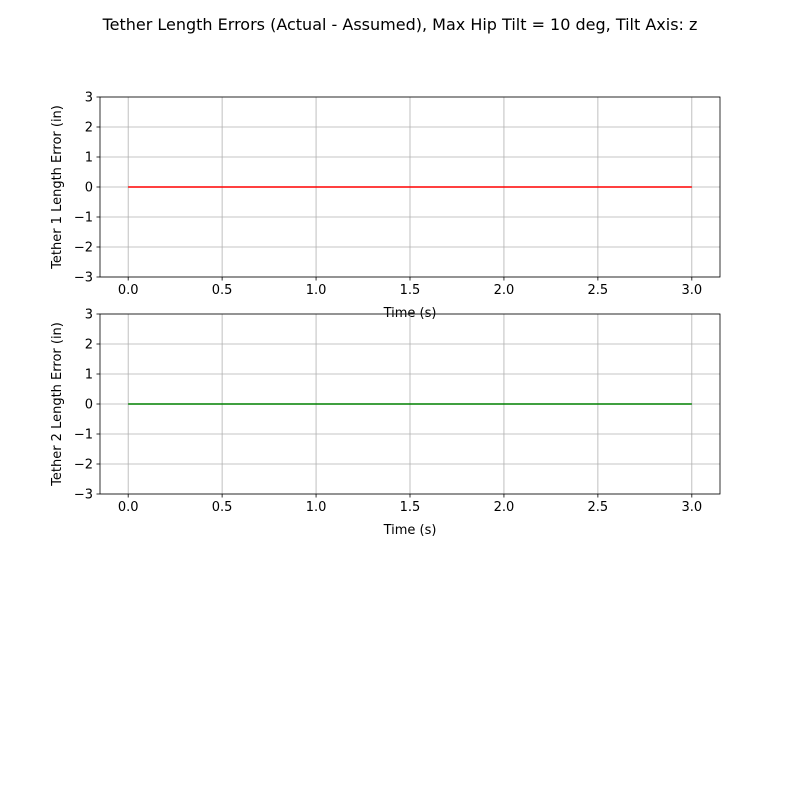 The image size is (800, 800). Describe the element at coordinates (57, 404) in the screenshot. I see `y-axis-label: Tether 2 Length Error (in)` at that location.